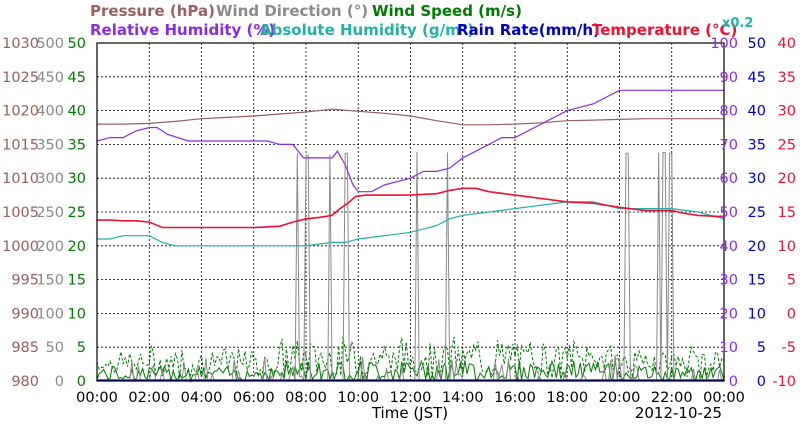  What do you see at coordinates (77, 314) in the screenshot?
I see `wind_speed-tick-label: 10` at bounding box center [77, 314].